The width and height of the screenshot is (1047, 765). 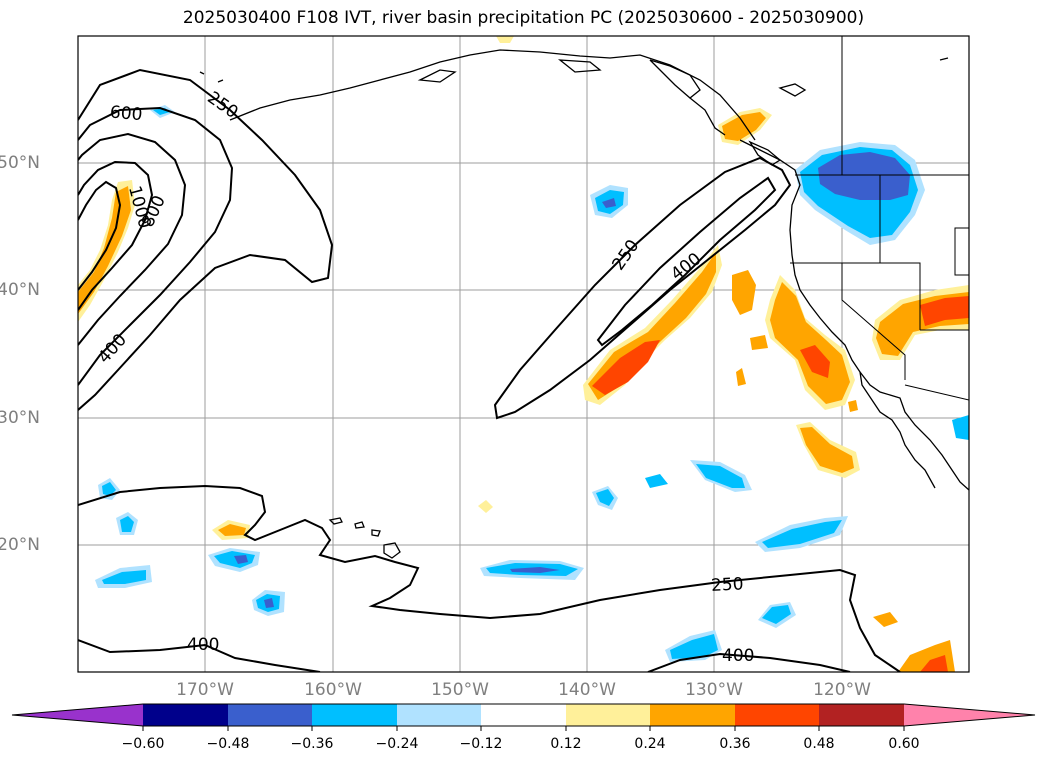 I want to click on lat-label: 40°N, so click(x=20, y=290).